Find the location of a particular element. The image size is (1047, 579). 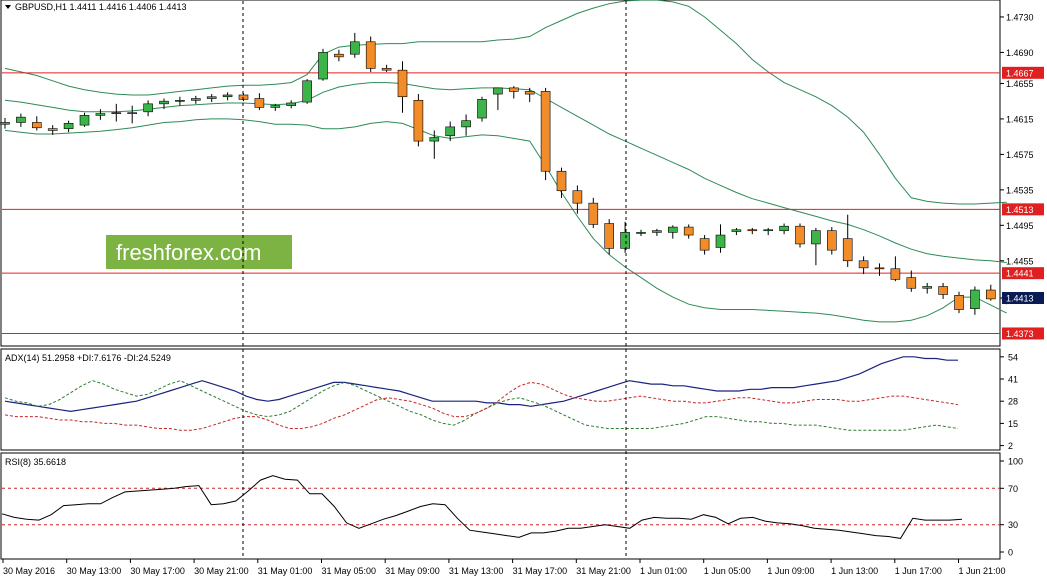

time-axis-label: 1 Jun 21:00 is located at coordinates (982, 571).